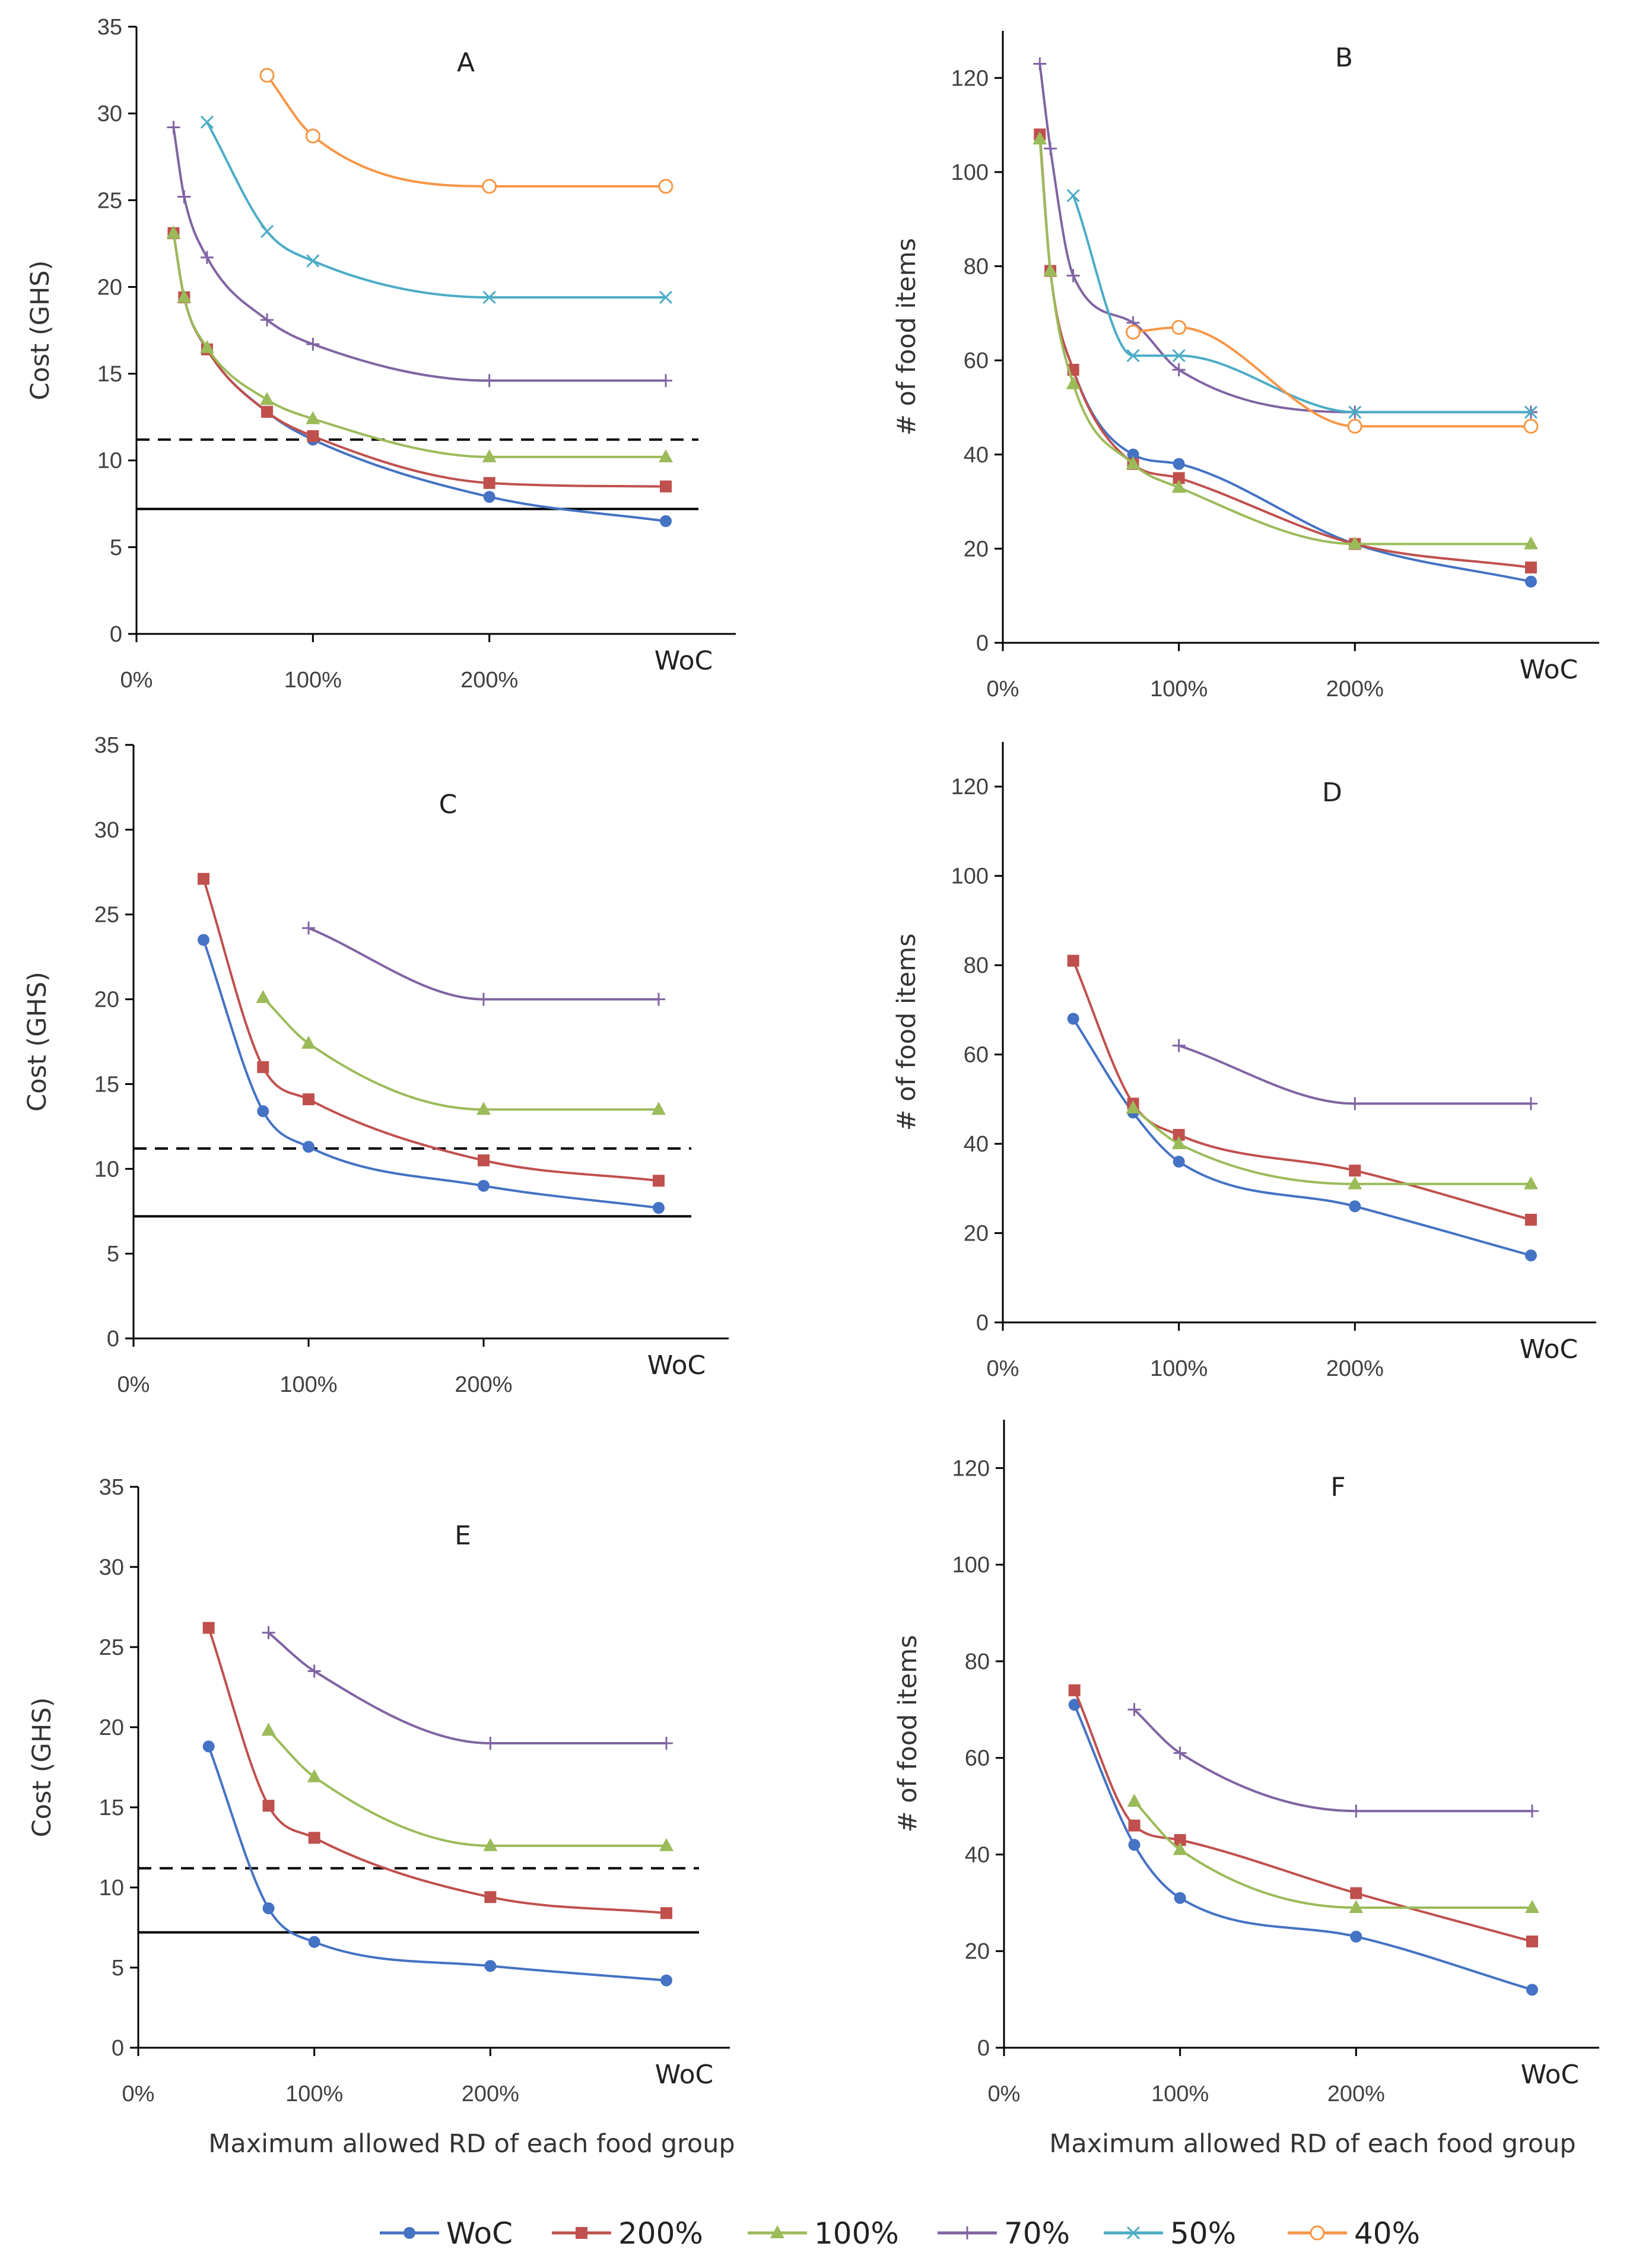  What do you see at coordinates (466, 131) in the screenshot?
I see `series-line-40pct` at bounding box center [466, 131].